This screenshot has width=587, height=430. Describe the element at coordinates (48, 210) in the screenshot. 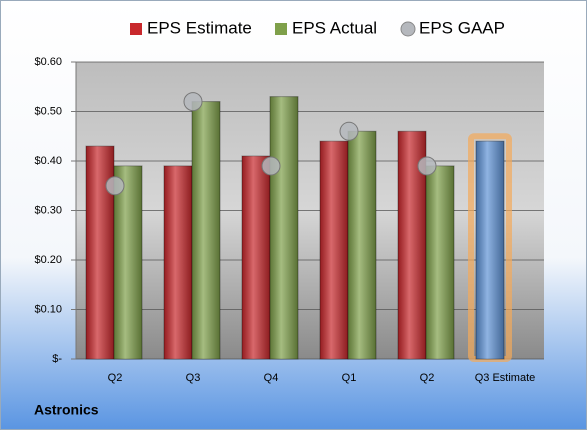

I see `y-tick-label: $0.30` at that location.